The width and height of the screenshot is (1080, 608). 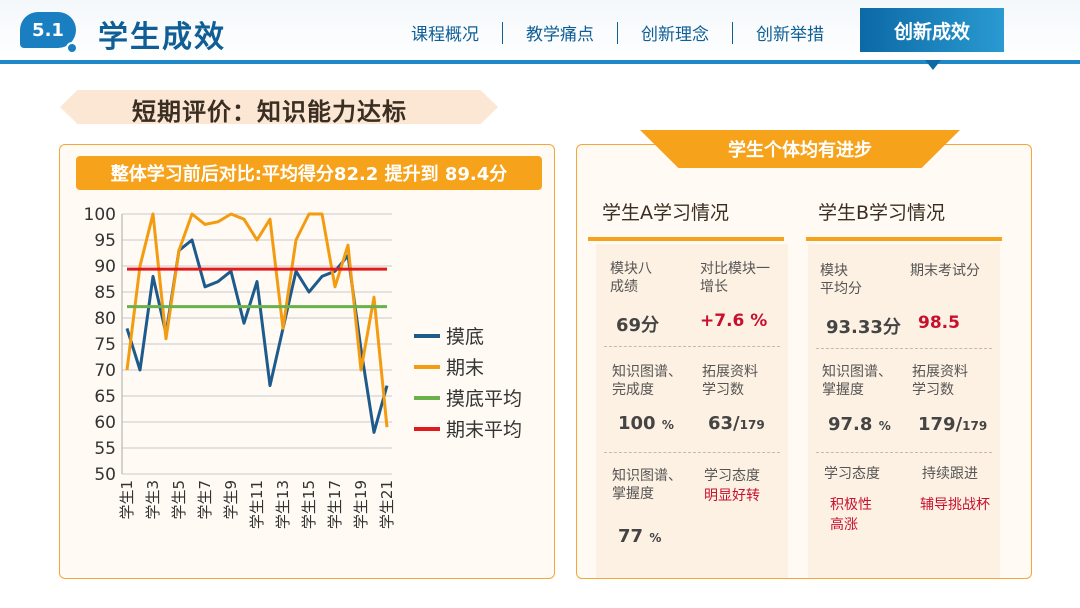 What do you see at coordinates (309, 173) in the screenshot?
I see `chart-banner: 整体学习前后对比:平均得分82.2 提升到 89.4分` at bounding box center [309, 173].